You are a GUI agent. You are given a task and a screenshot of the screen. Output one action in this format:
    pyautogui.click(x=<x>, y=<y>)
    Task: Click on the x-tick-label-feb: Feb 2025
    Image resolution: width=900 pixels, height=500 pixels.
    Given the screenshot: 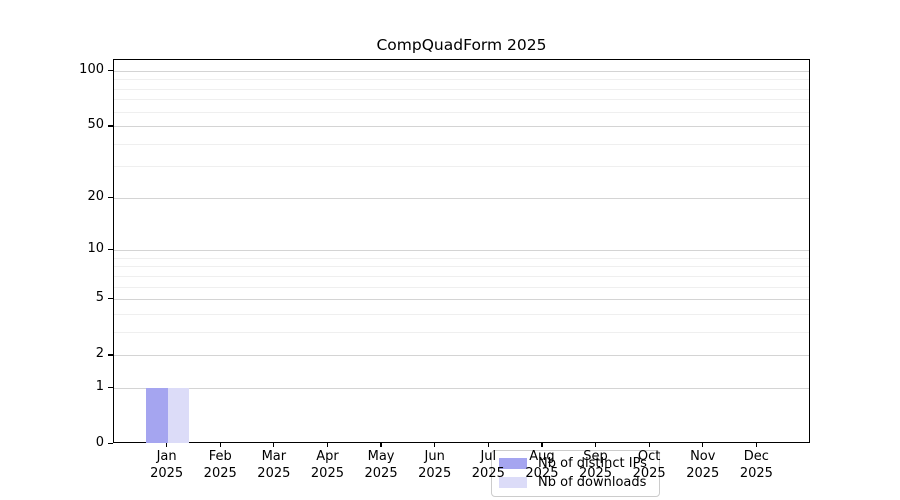 What is the action you would take?
    pyautogui.click(x=220, y=465)
    